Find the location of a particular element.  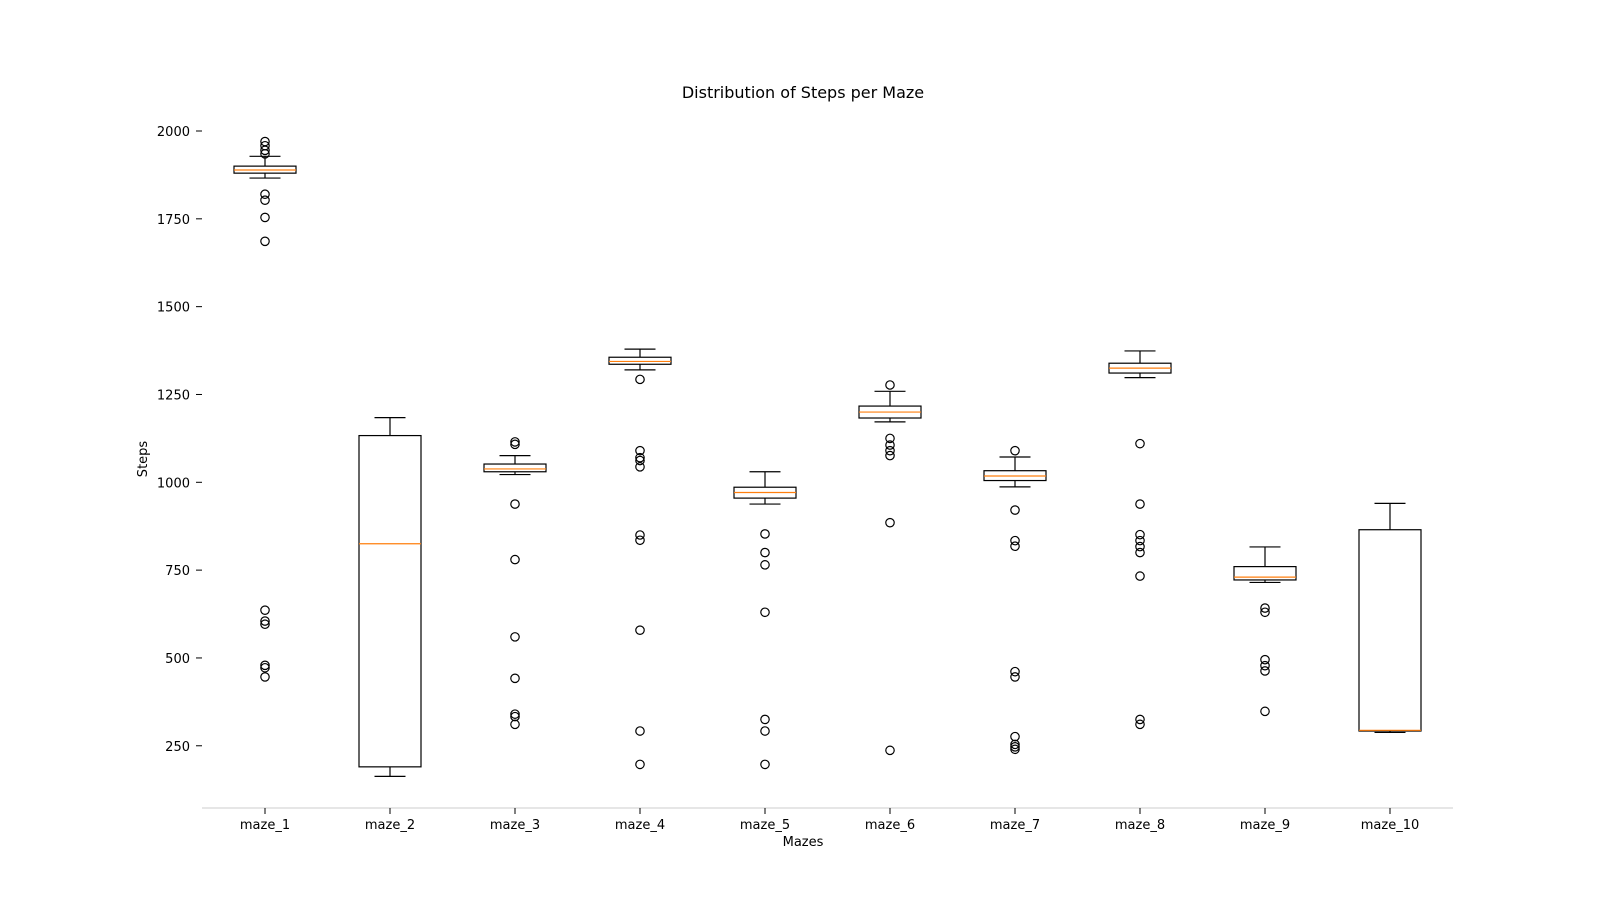

y-tick-label: 2000 is located at coordinates (173, 132).